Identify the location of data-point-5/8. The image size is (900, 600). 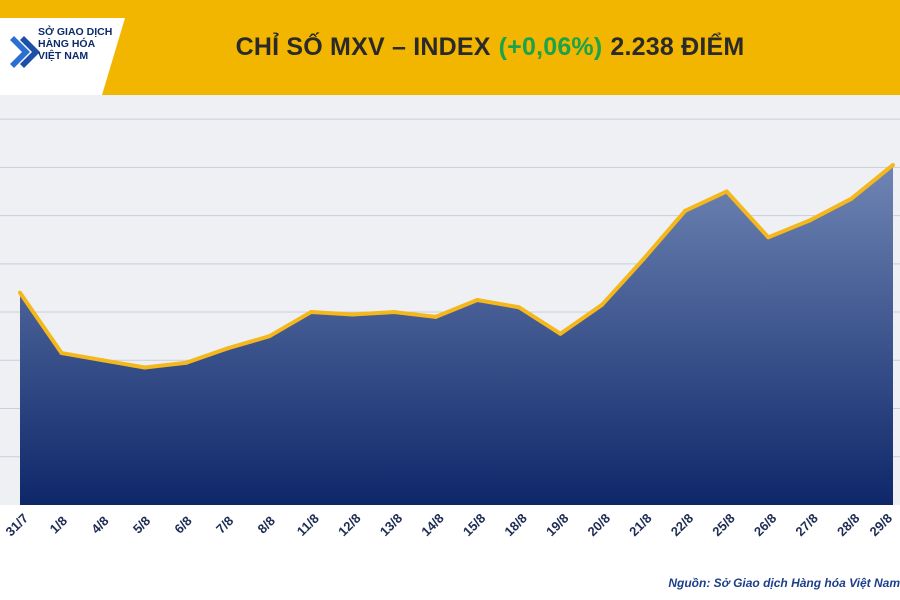
(144, 367).